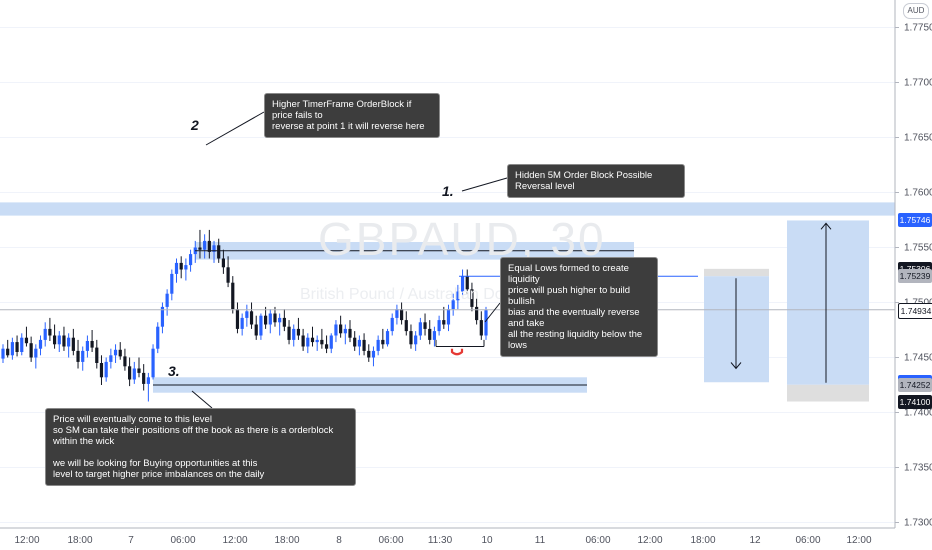 The image size is (932, 550). Describe the element at coordinates (174, 371) in the screenshot. I see `marker-point-3: 3.` at that location.